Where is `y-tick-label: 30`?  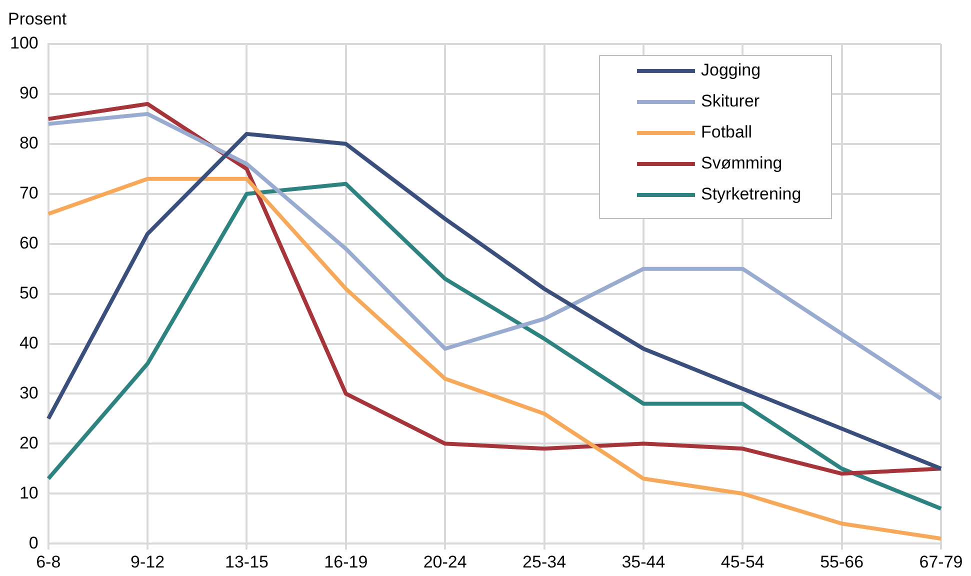 y-tick-label: 30 is located at coordinates (28, 392).